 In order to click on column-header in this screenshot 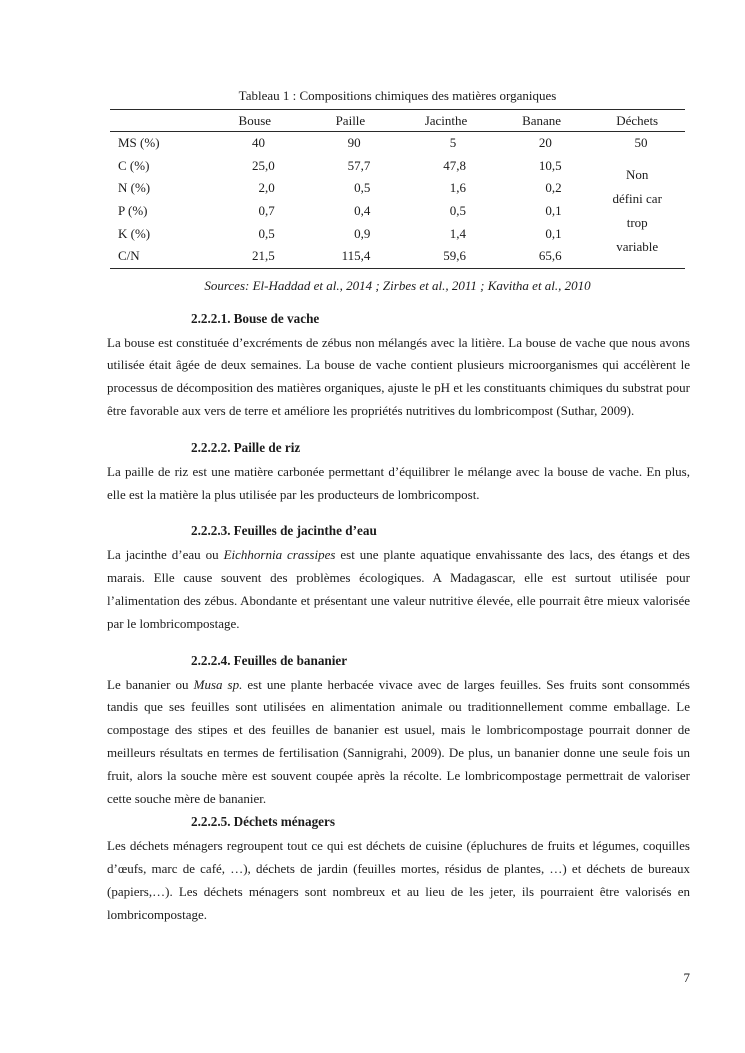, I will do `click(158, 120)`.